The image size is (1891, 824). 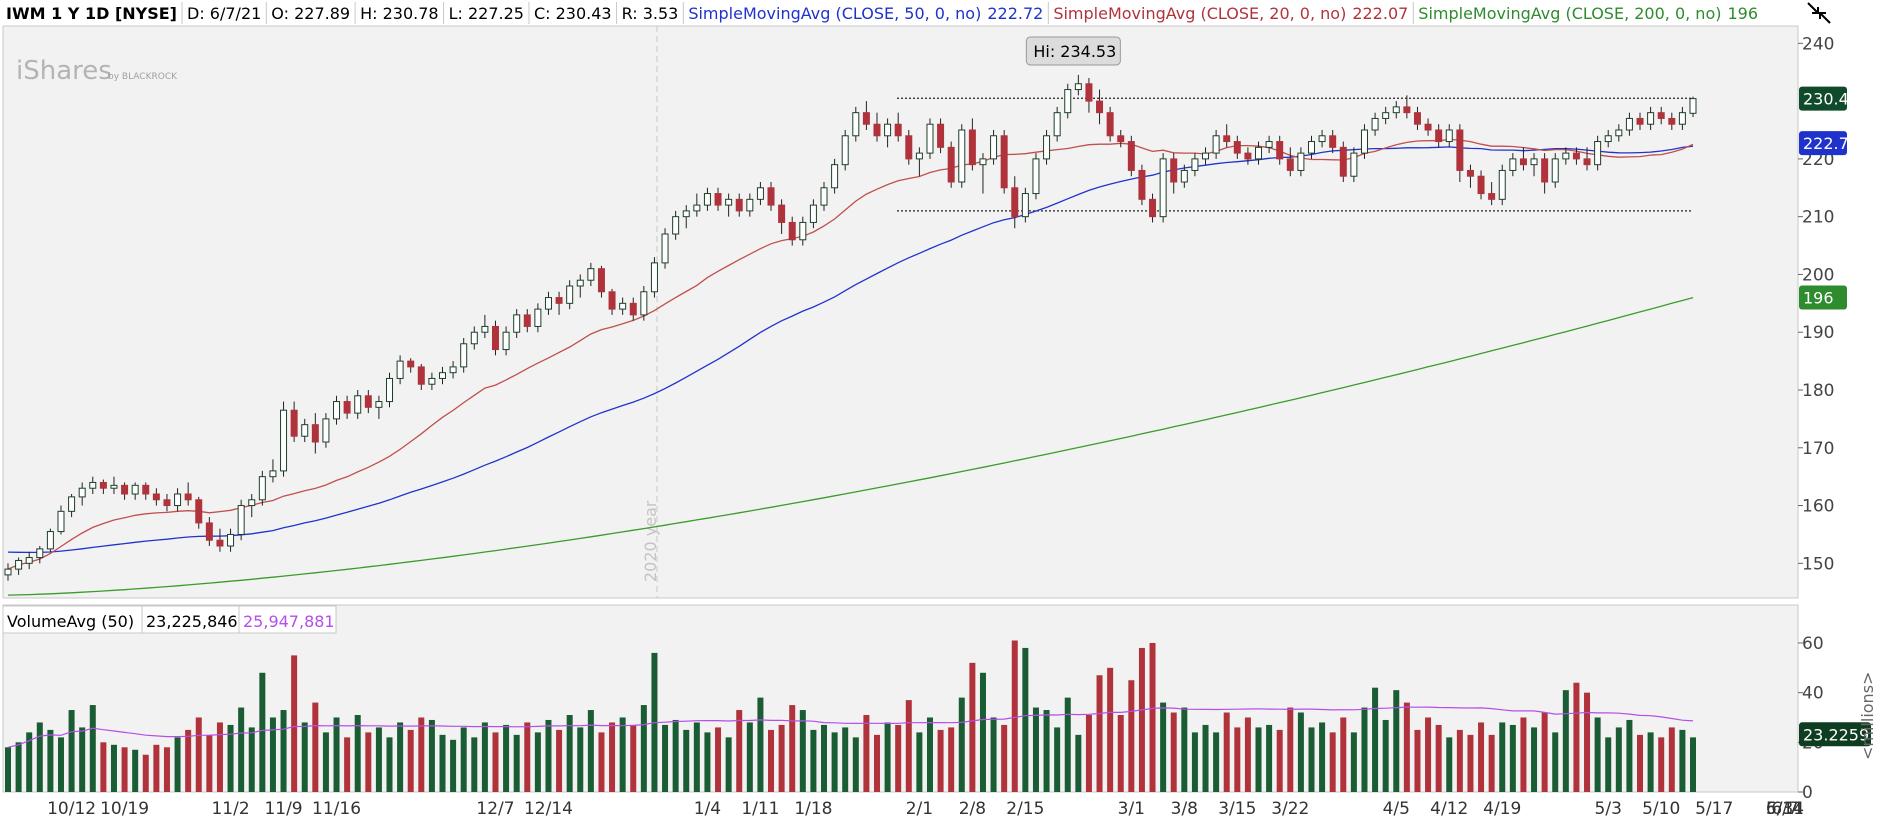 What do you see at coordinates (1569, 13) in the screenshot?
I see `sma200-legend: SimpleMovingAvg (CLOSE, 200, 0, no)` at bounding box center [1569, 13].